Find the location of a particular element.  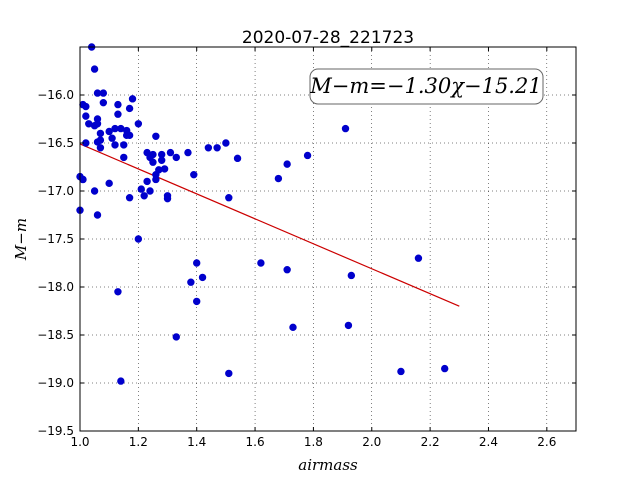

annotation-box is located at coordinates (426, 86).